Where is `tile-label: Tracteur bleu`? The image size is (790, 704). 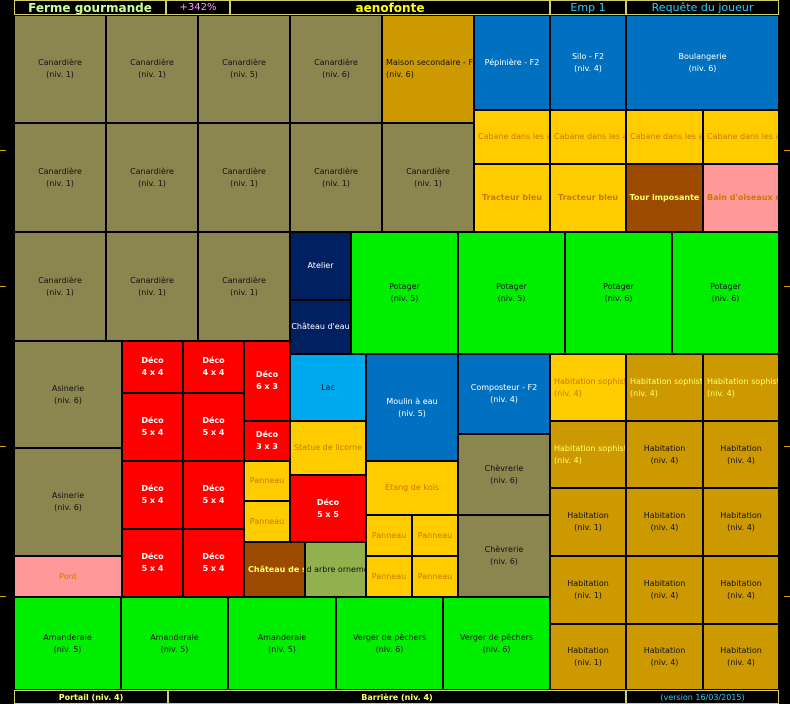 tile-label: Tracteur bleu is located at coordinates (588, 197).